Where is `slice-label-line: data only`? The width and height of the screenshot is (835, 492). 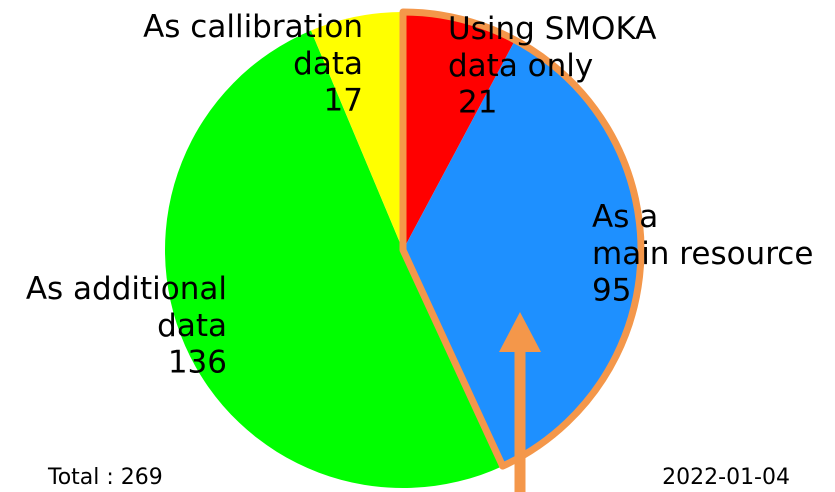 slice-label-line: data only is located at coordinates (520, 66).